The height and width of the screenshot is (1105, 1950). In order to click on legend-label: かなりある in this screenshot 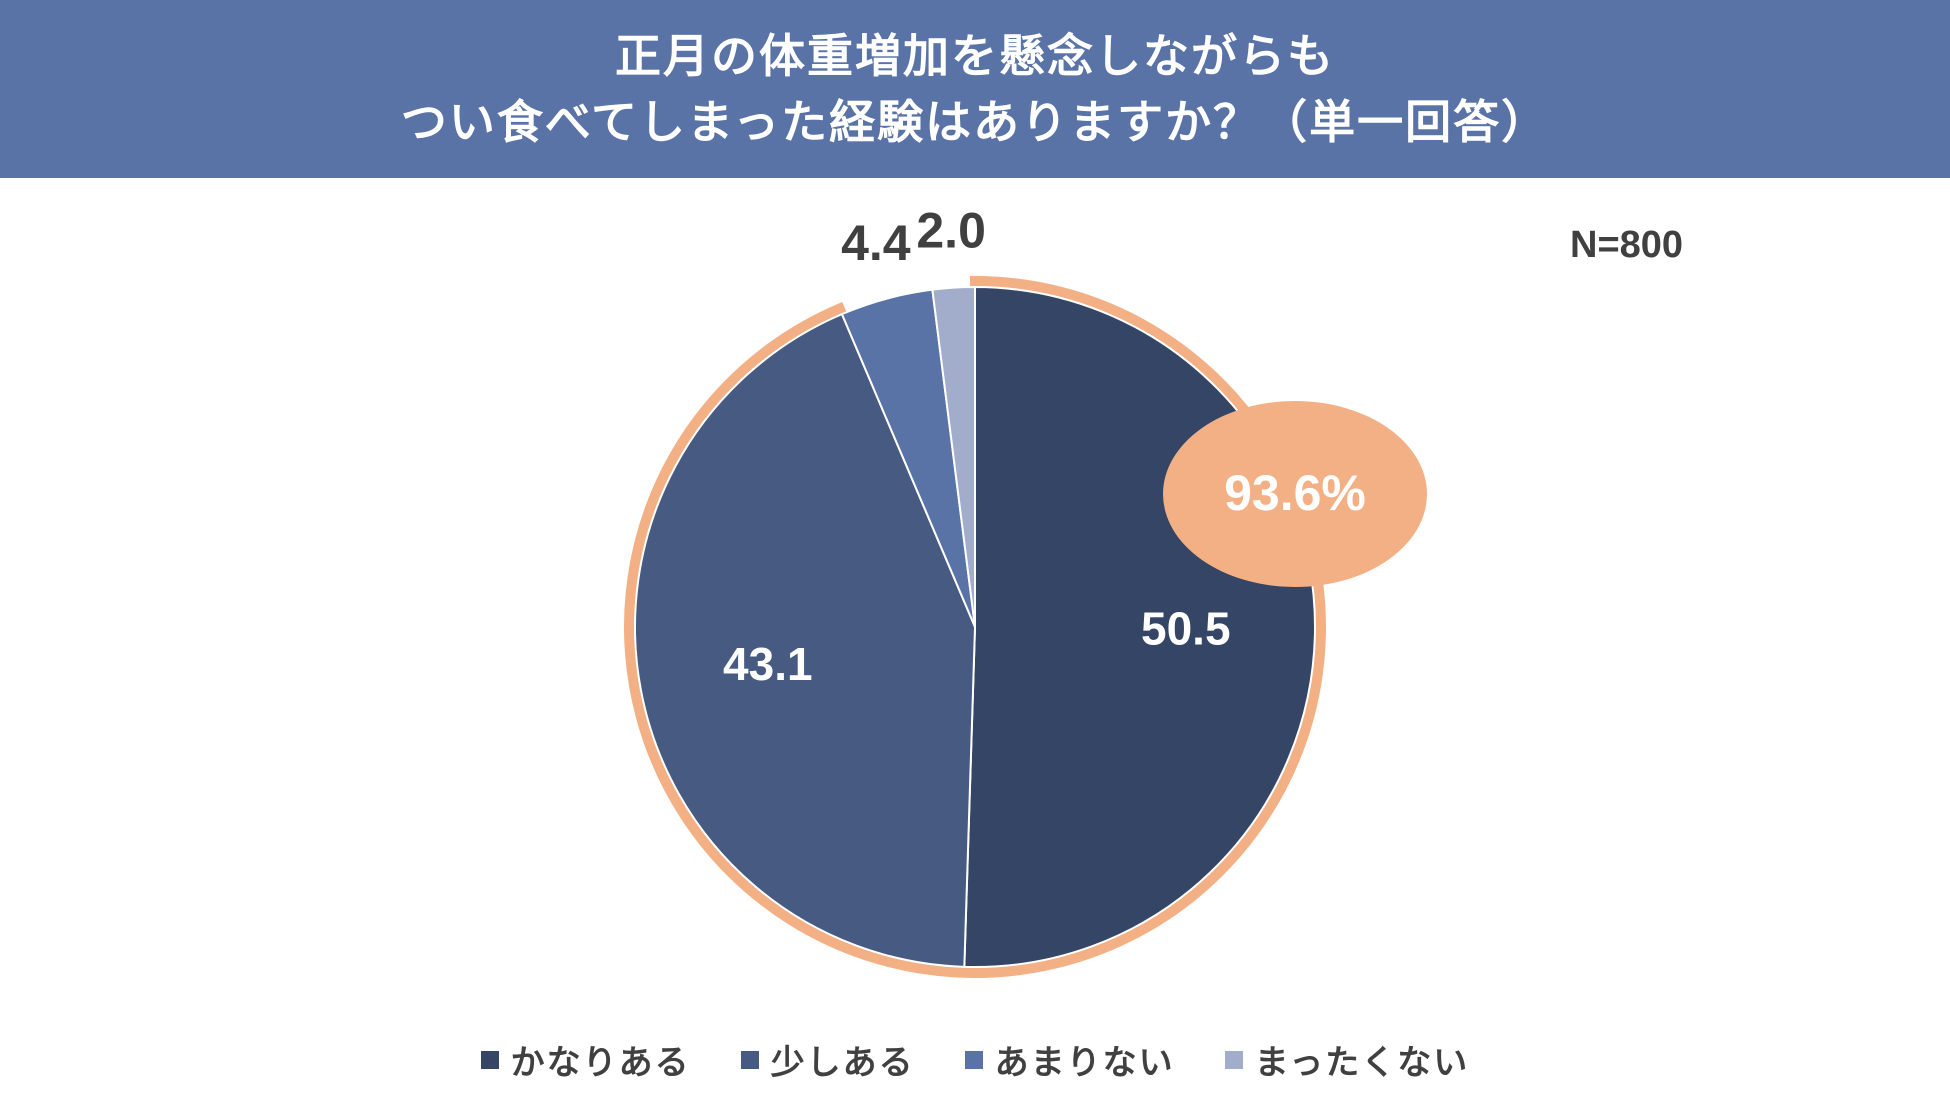, I will do `click(600, 1063)`.